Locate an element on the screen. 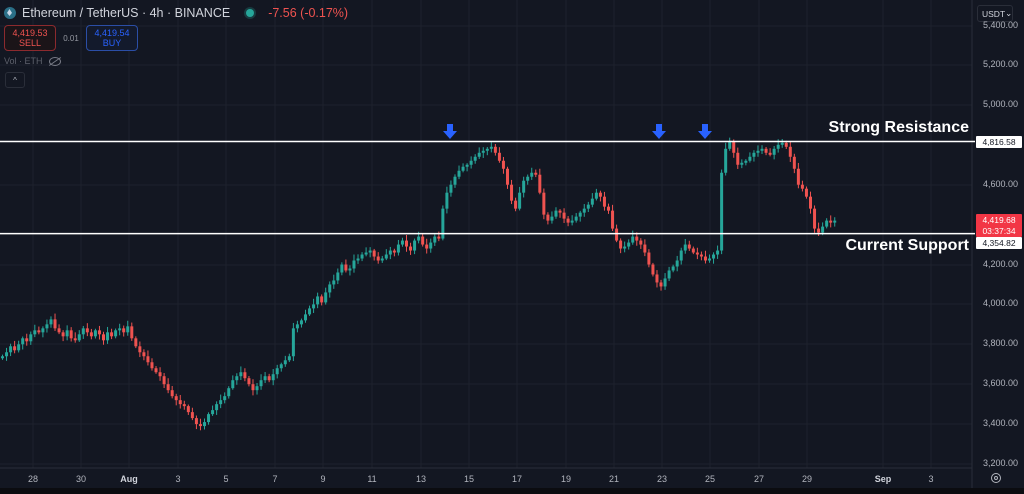 The image size is (1024, 494). chevron-up-icon: ^ is located at coordinates (15, 80).